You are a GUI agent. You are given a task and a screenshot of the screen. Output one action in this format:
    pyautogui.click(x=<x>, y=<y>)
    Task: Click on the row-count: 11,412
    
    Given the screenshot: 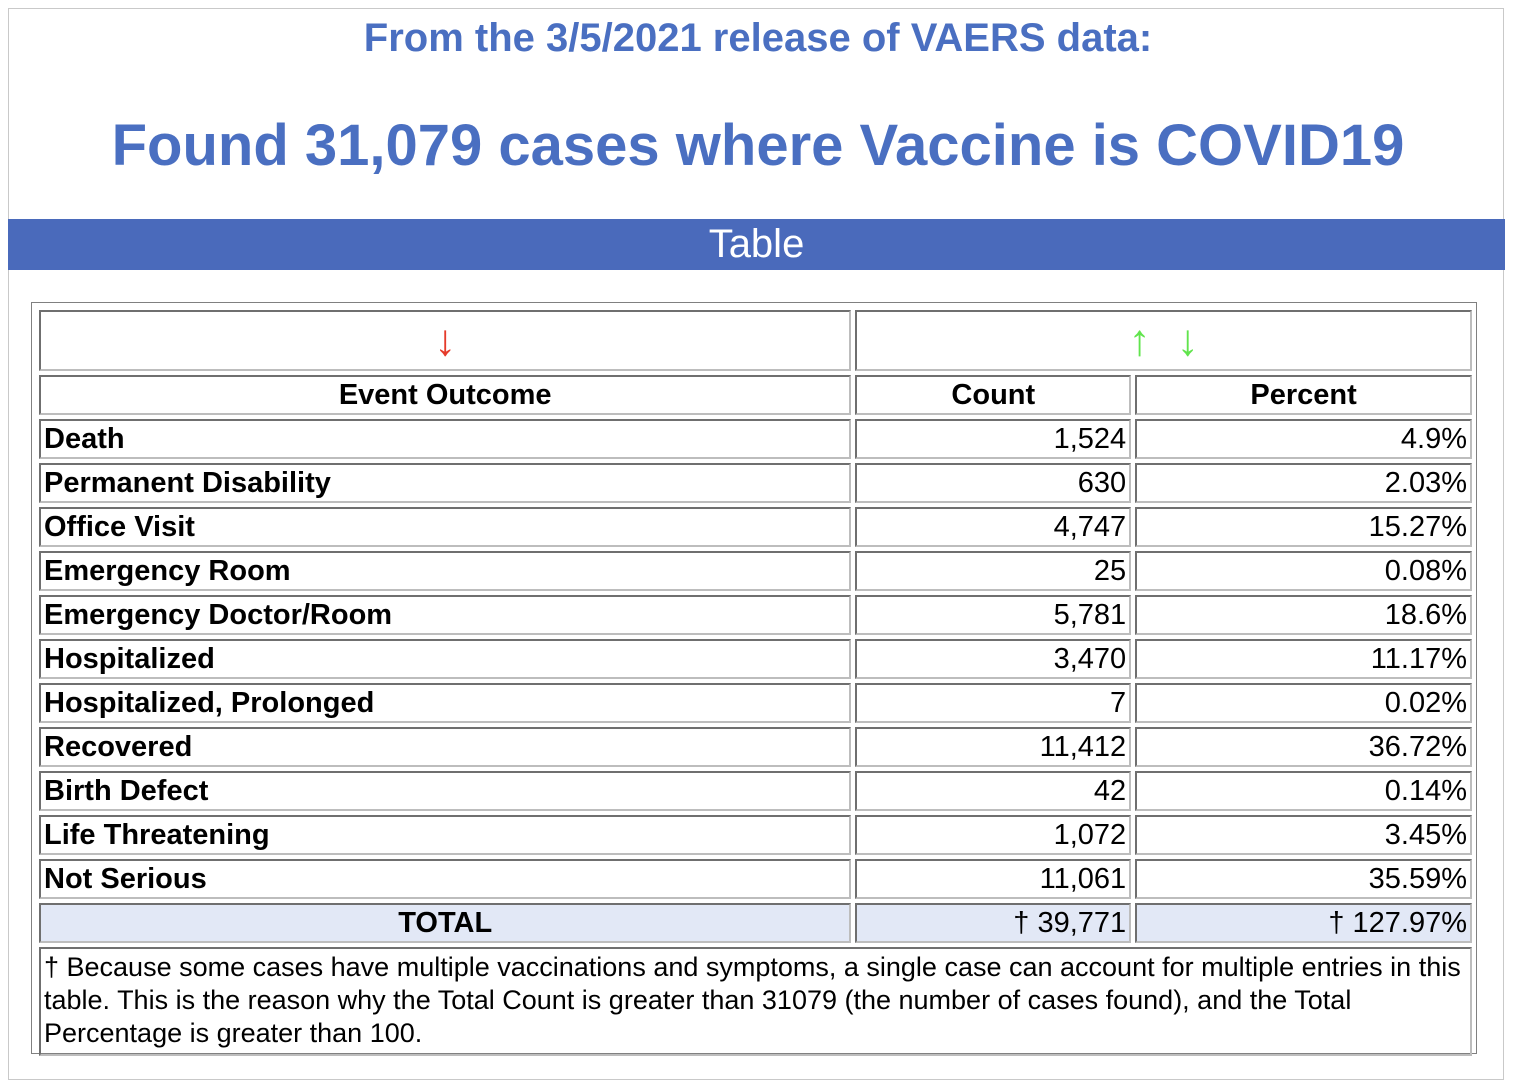 What is the action you would take?
    pyautogui.click(x=993, y=747)
    